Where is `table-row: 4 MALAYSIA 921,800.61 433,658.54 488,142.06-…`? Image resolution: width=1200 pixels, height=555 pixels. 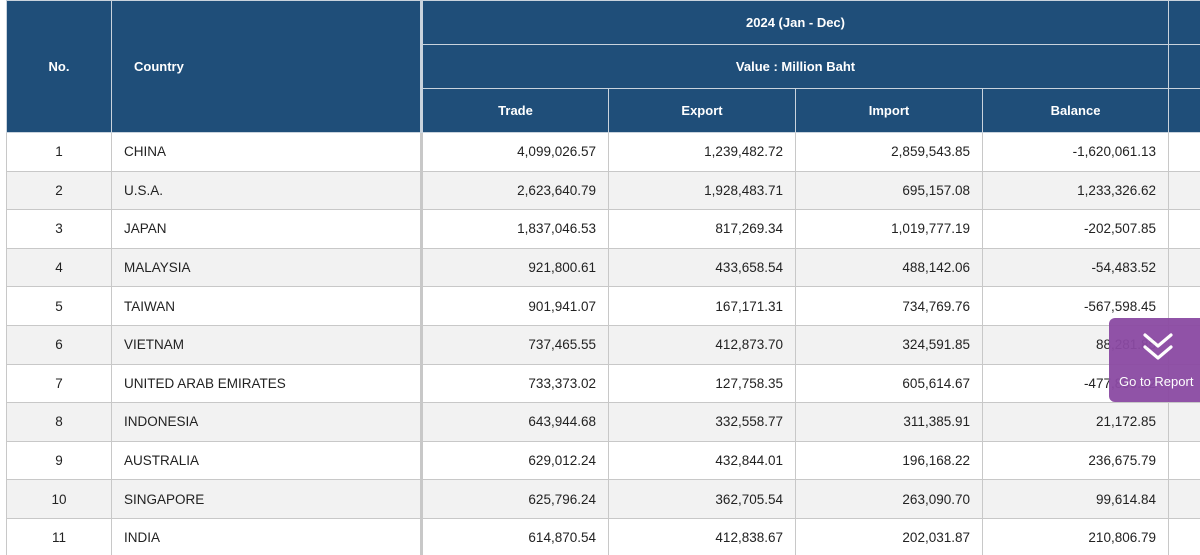 table-row: 4 MALAYSIA 921,800.61 433,658.54 488,142.06-… is located at coordinates (603, 267).